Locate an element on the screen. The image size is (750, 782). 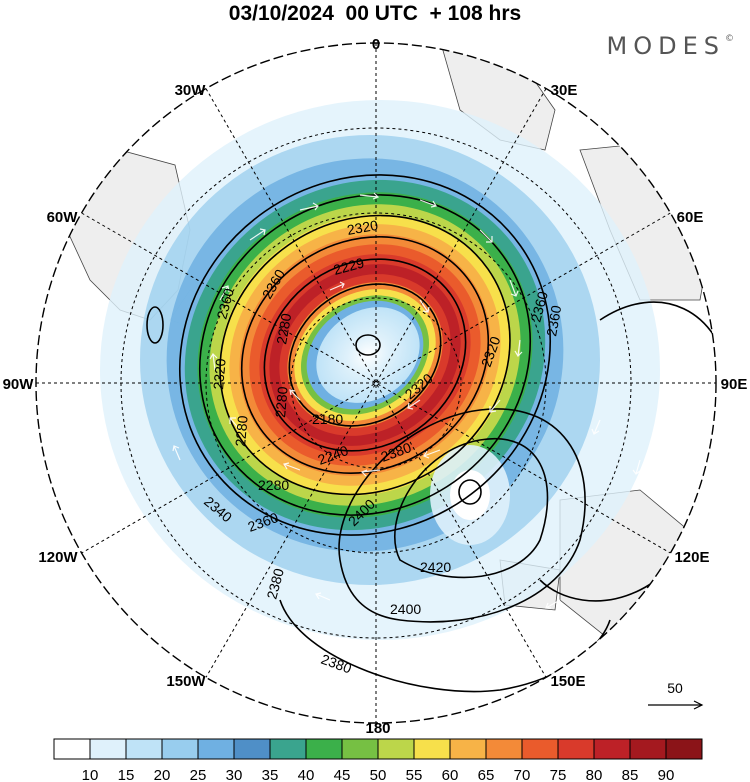
colorbar-tick-label: 50 is located at coordinates (378, 774).